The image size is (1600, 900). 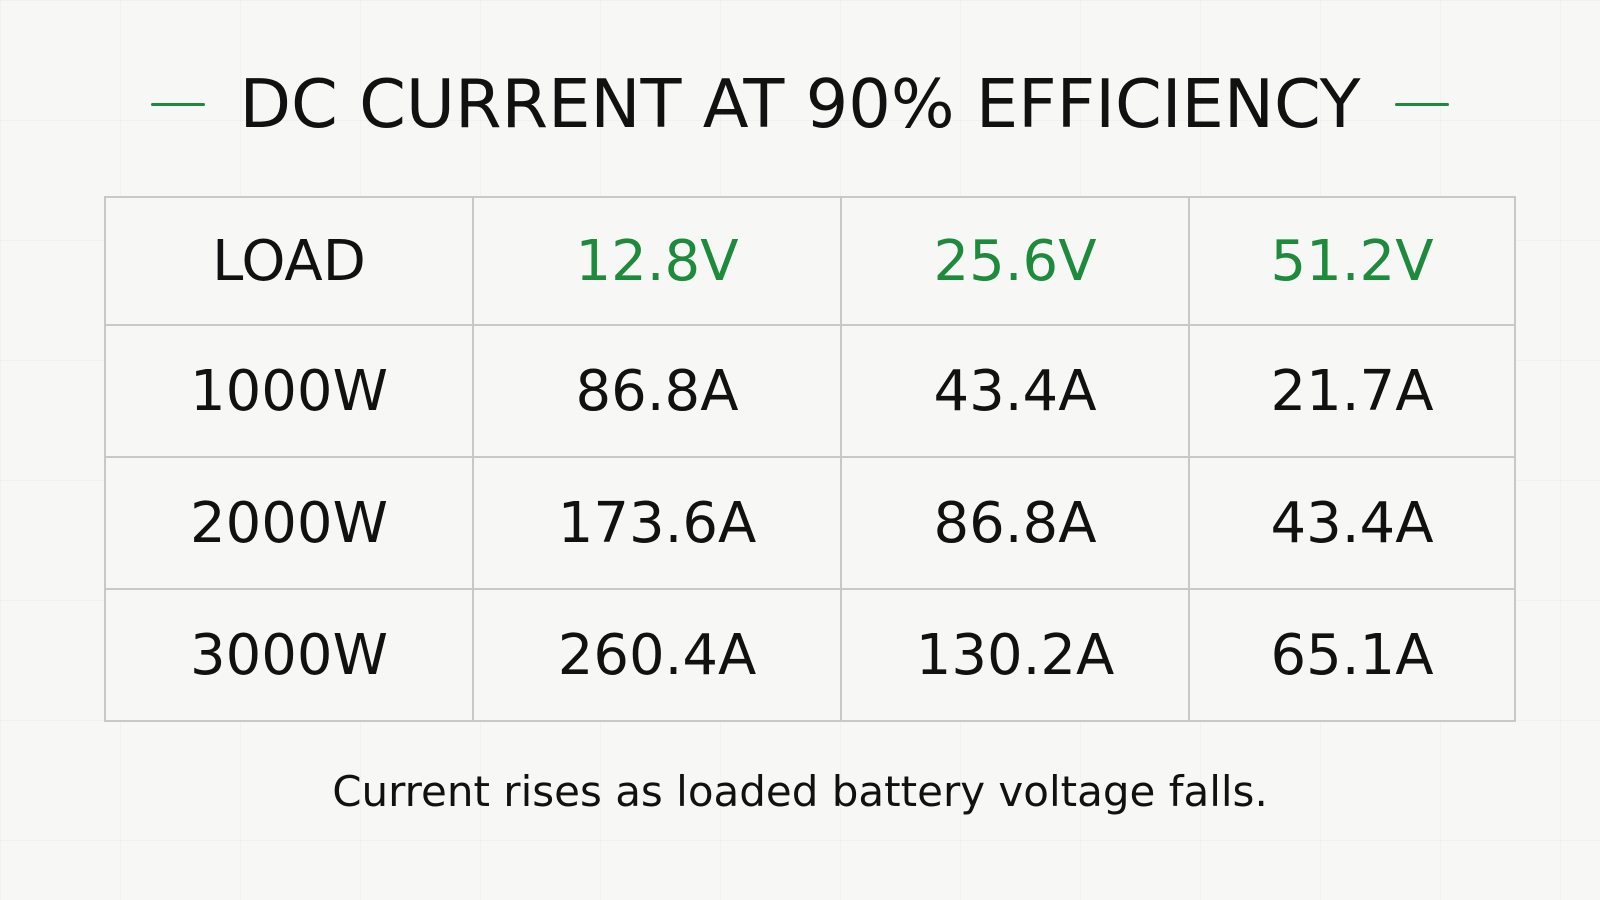 I want to click on current-cell: 21.7A, so click(x=1352, y=391).